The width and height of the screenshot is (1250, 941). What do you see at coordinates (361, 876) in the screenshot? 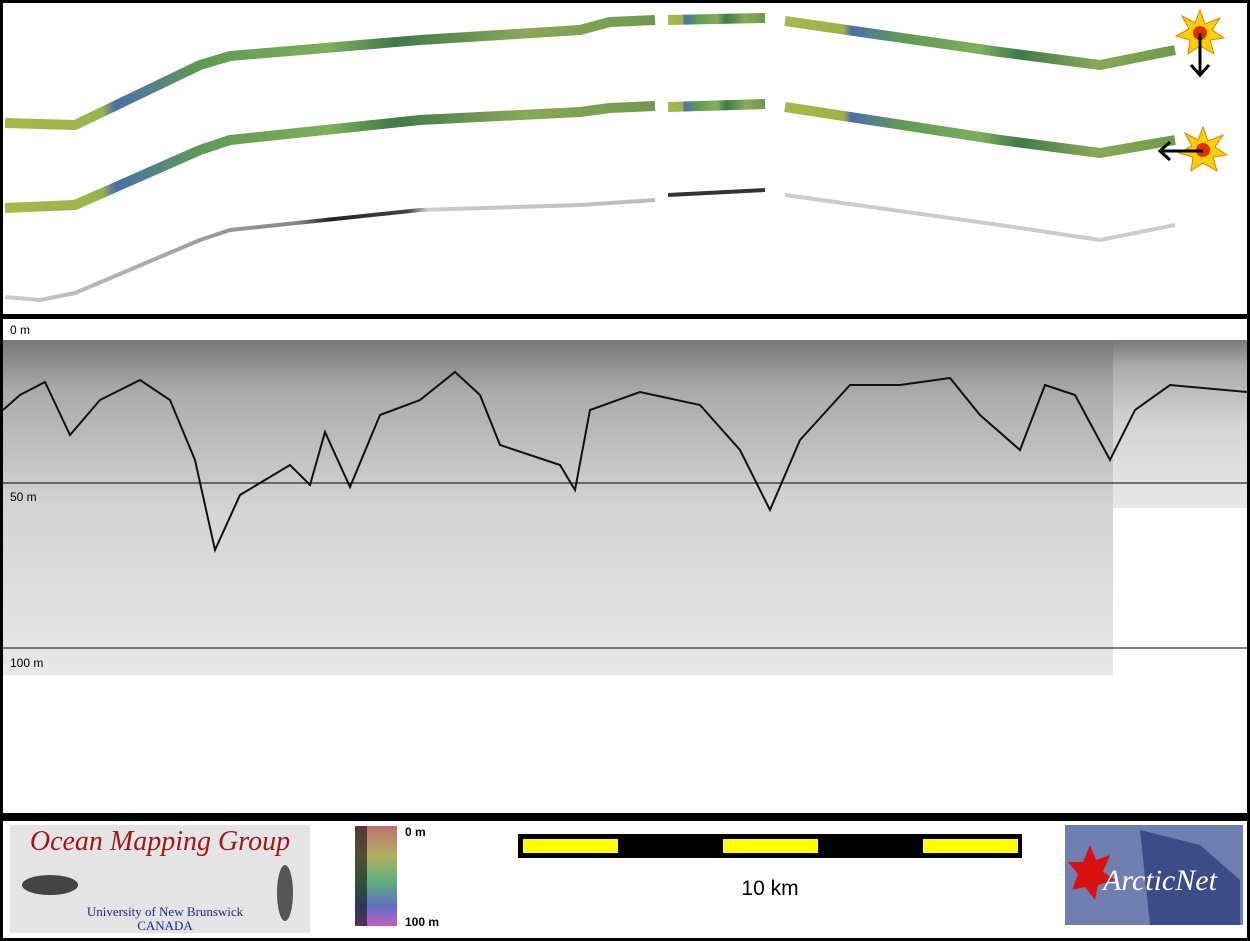
I see `colorbar-shade` at bounding box center [361, 876].